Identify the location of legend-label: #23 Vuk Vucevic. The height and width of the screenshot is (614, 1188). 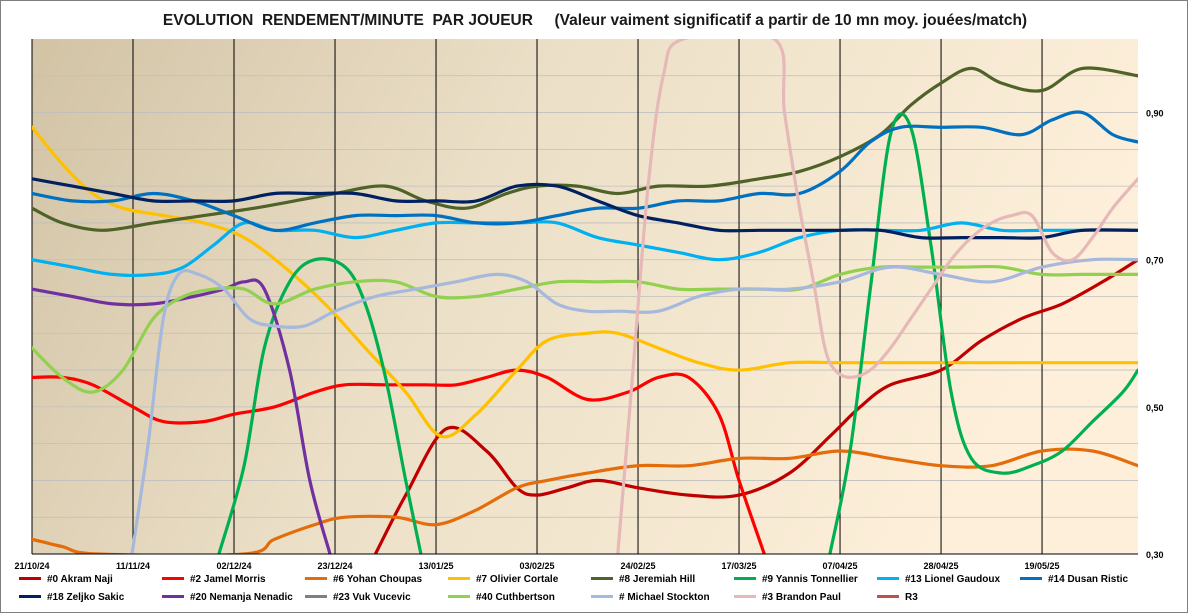
(372, 597).